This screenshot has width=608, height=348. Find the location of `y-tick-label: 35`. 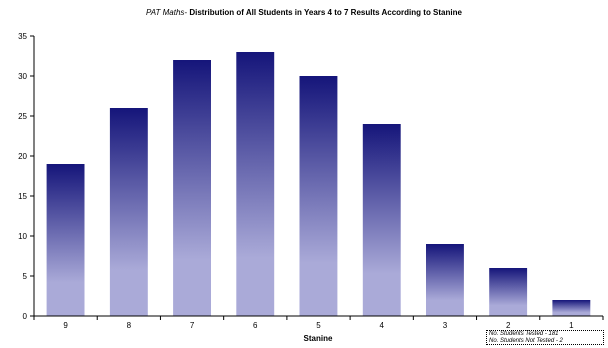

y-tick-label: 35 is located at coordinates (22, 36).